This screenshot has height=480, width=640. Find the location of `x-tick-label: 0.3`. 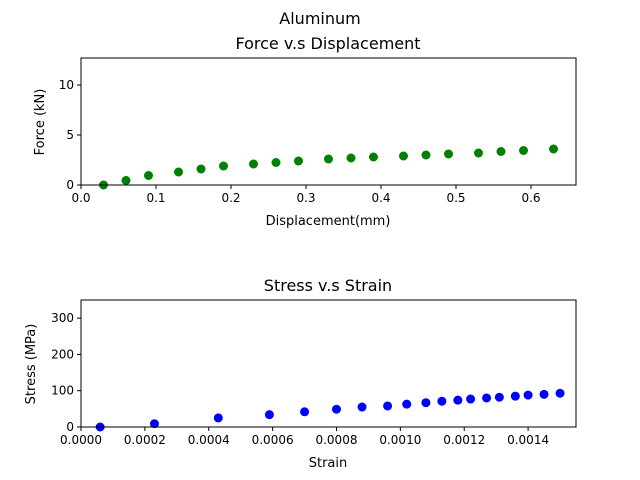

x-tick-label: 0.3 is located at coordinates (305, 198).